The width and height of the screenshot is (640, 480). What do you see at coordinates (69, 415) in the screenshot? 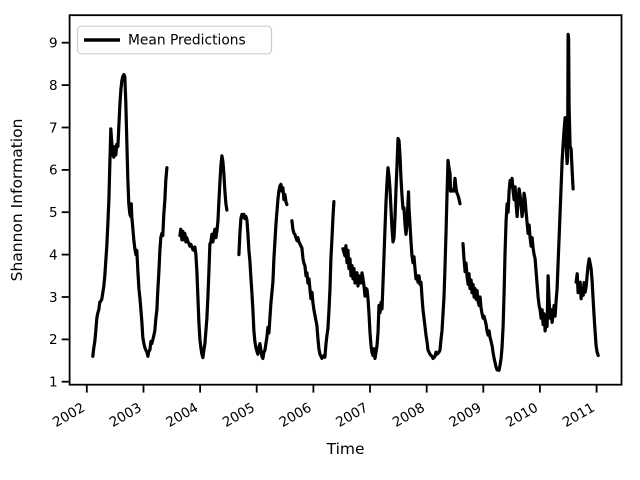
I see `x-tick-label: 2002` at bounding box center [69, 415].